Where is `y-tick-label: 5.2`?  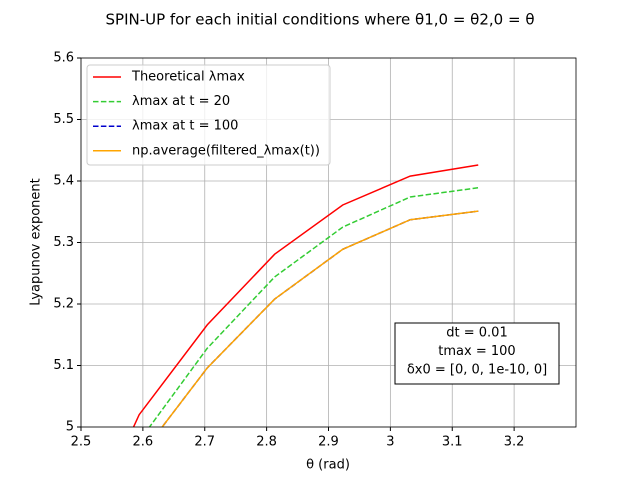 y-tick-label: 5.2 is located at coordinates (63, 304).